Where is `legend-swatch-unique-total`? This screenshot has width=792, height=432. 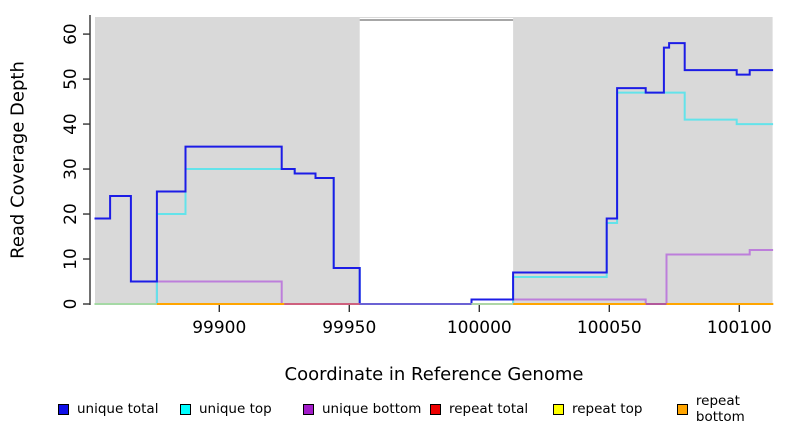
legend-swatch-unique-total is located at coordinates (63, 409).